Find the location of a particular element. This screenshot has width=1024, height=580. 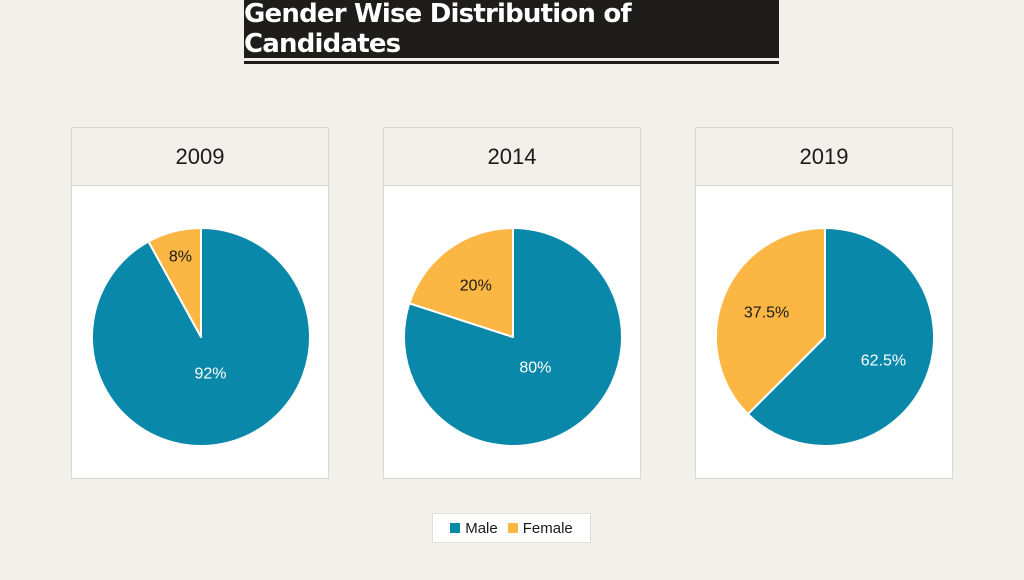

data-label-female: 8% is located at coordinates (180, 256).